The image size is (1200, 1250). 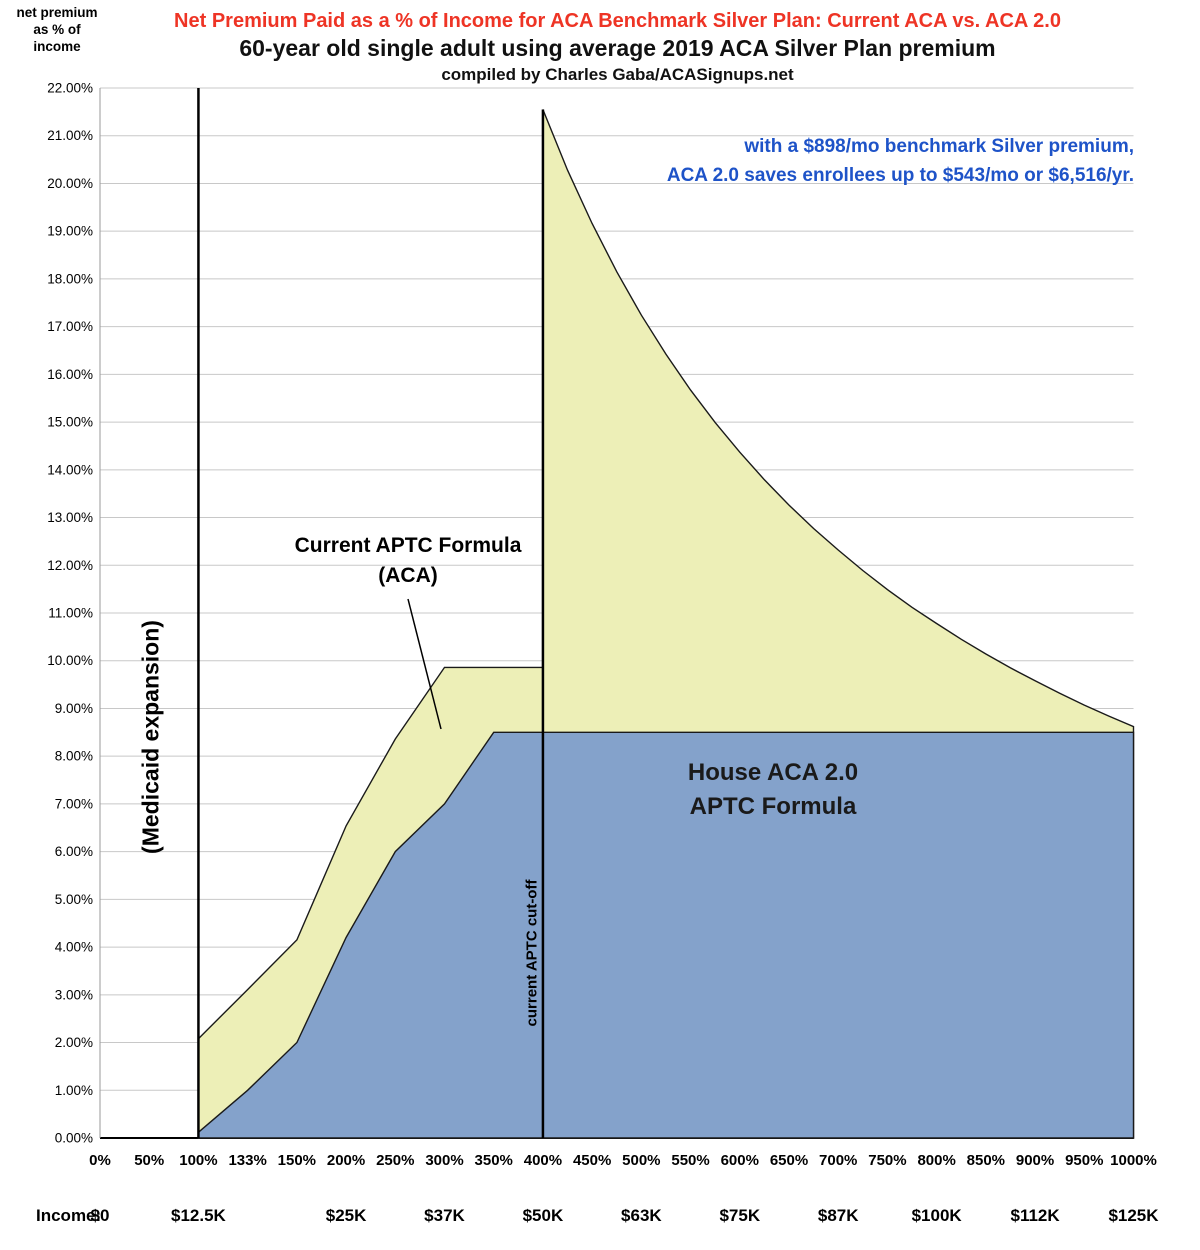 I want to click on y-axis-unit-line: as % of, so click(x=57, y=29).